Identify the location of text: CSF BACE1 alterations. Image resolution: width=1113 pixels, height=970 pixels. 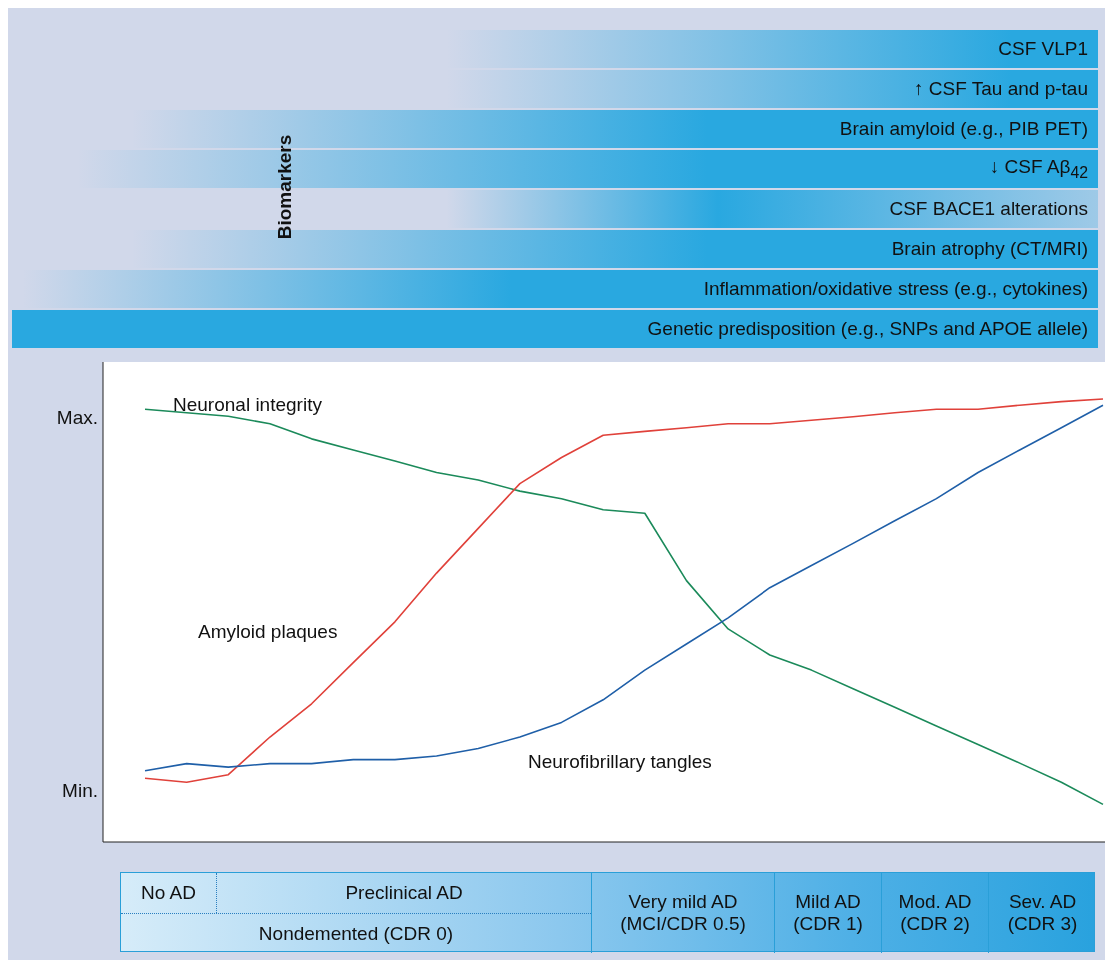
(988, 209).